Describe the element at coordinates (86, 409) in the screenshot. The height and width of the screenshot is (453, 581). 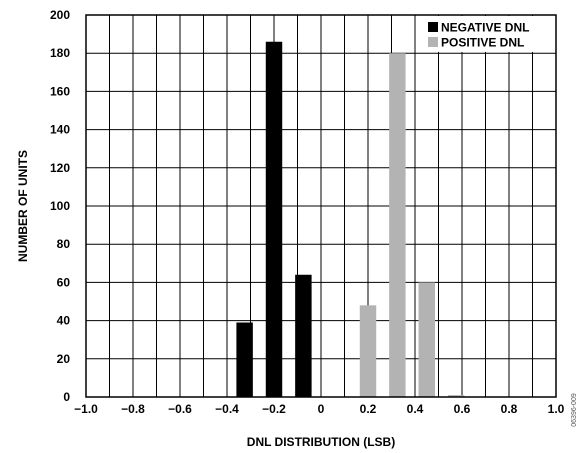
I see `x-tick-label: −1.0` at that location.